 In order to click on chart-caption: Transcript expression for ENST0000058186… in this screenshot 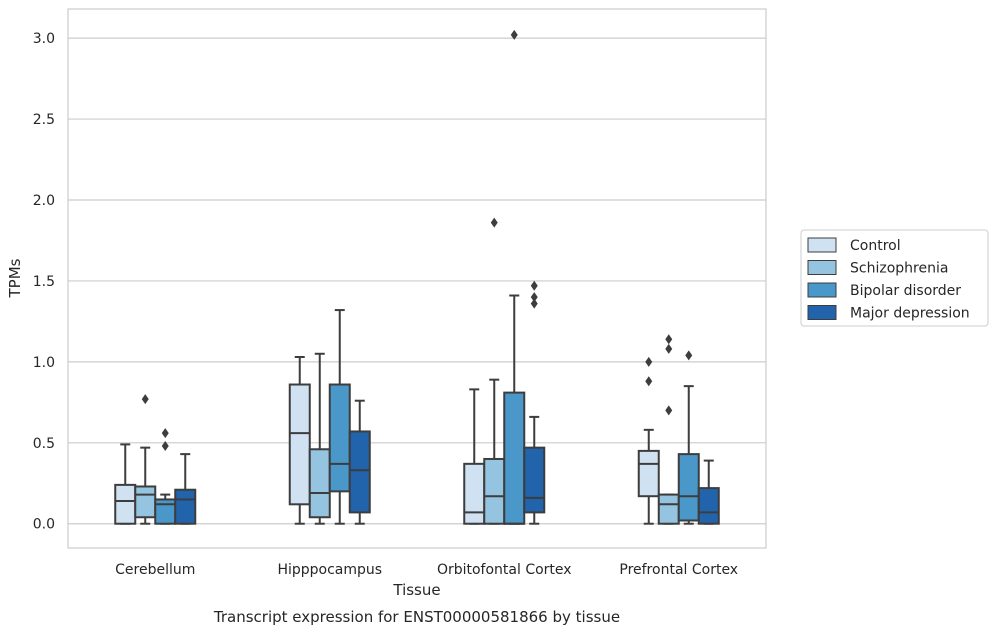, I will do `click(416, 617)`.